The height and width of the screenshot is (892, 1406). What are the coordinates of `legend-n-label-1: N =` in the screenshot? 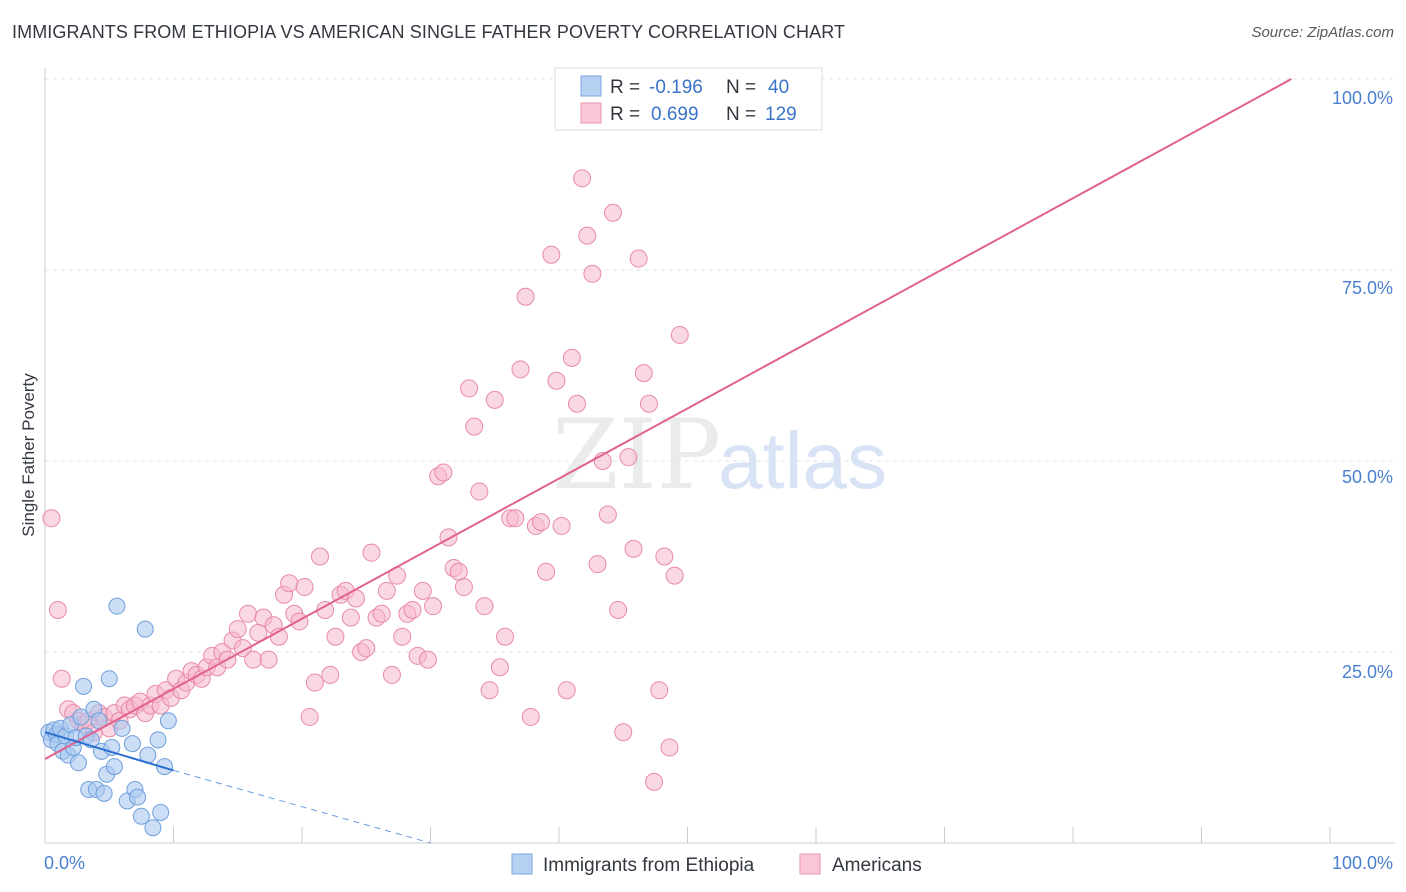 It's located at (741, 87).